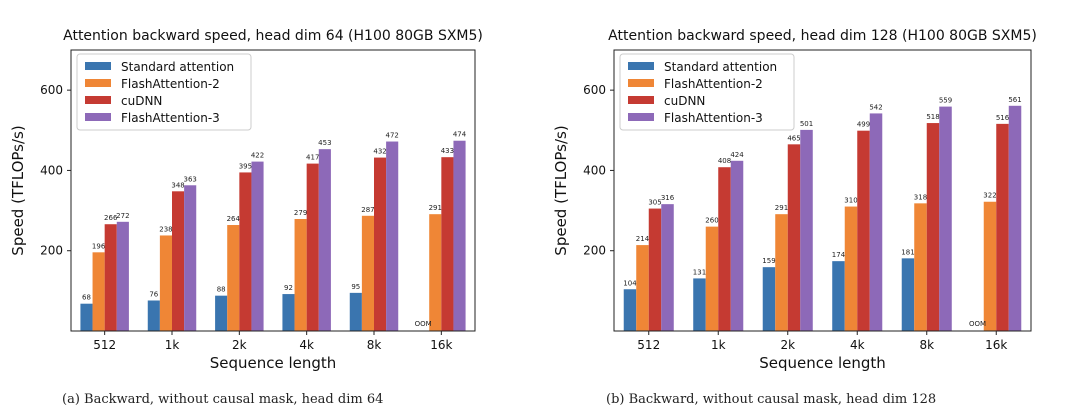 The width and height of the screenshot is (1080, 407). What do you see at coordinates (806, 124) in the screenshot?
I see `bar-label: 501` at bounding box center [806, 124].